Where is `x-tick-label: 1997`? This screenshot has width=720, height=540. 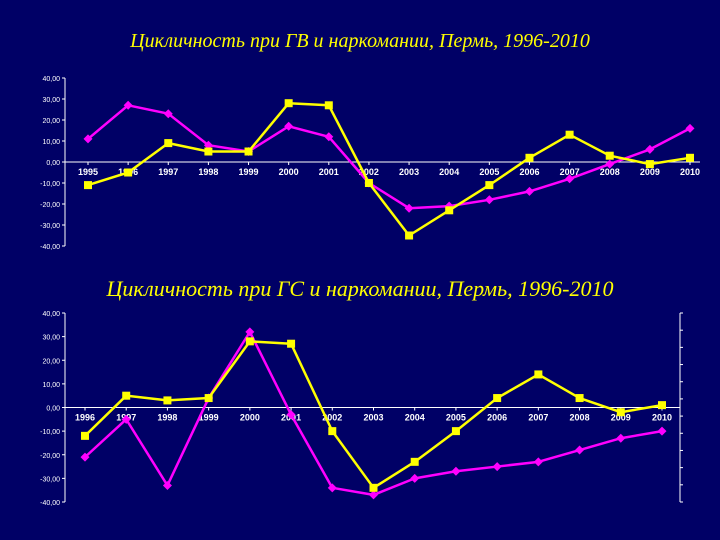 x-tick-label: 1997 is located at coordinates (168, 172).